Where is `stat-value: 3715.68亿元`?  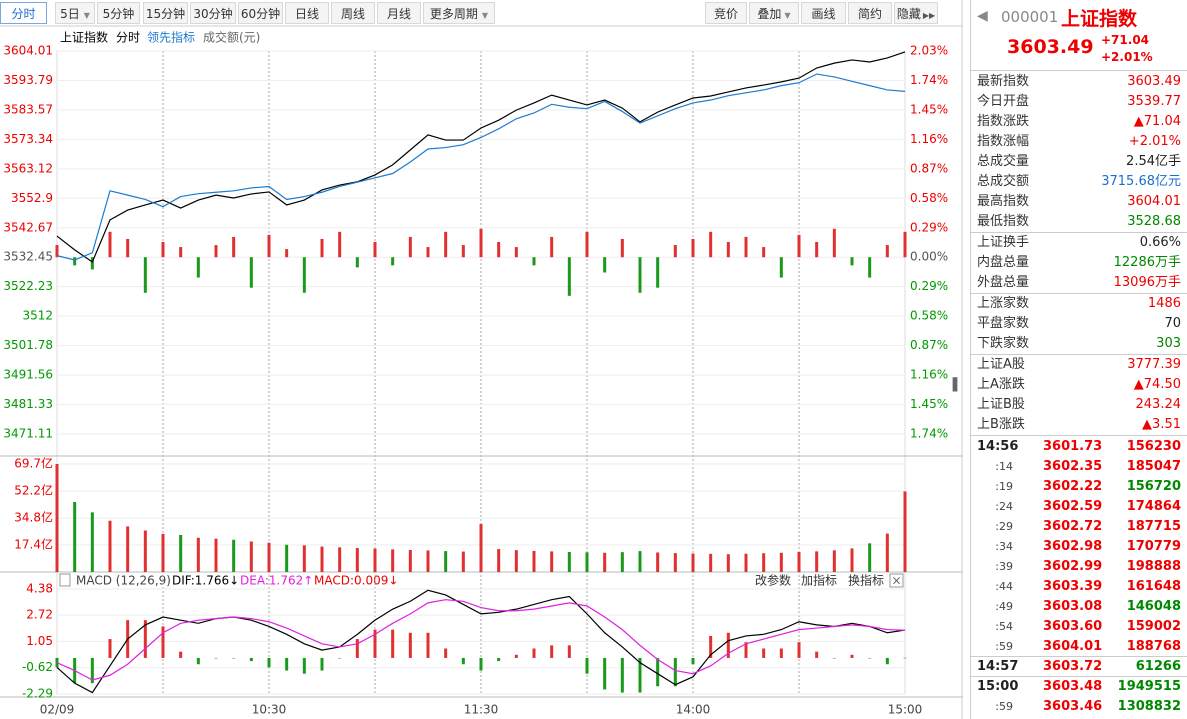
stat-value: 3715.68亿元 is located at coordinates (1141, 181).